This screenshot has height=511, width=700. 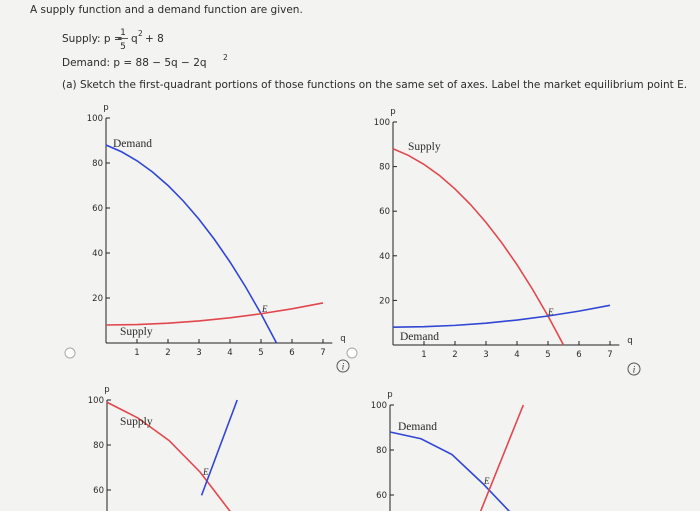 What do you see at coordinates (154, 39) in the screenshot?
I see `supply-rest: + 8` at bounding box center [154, 39].